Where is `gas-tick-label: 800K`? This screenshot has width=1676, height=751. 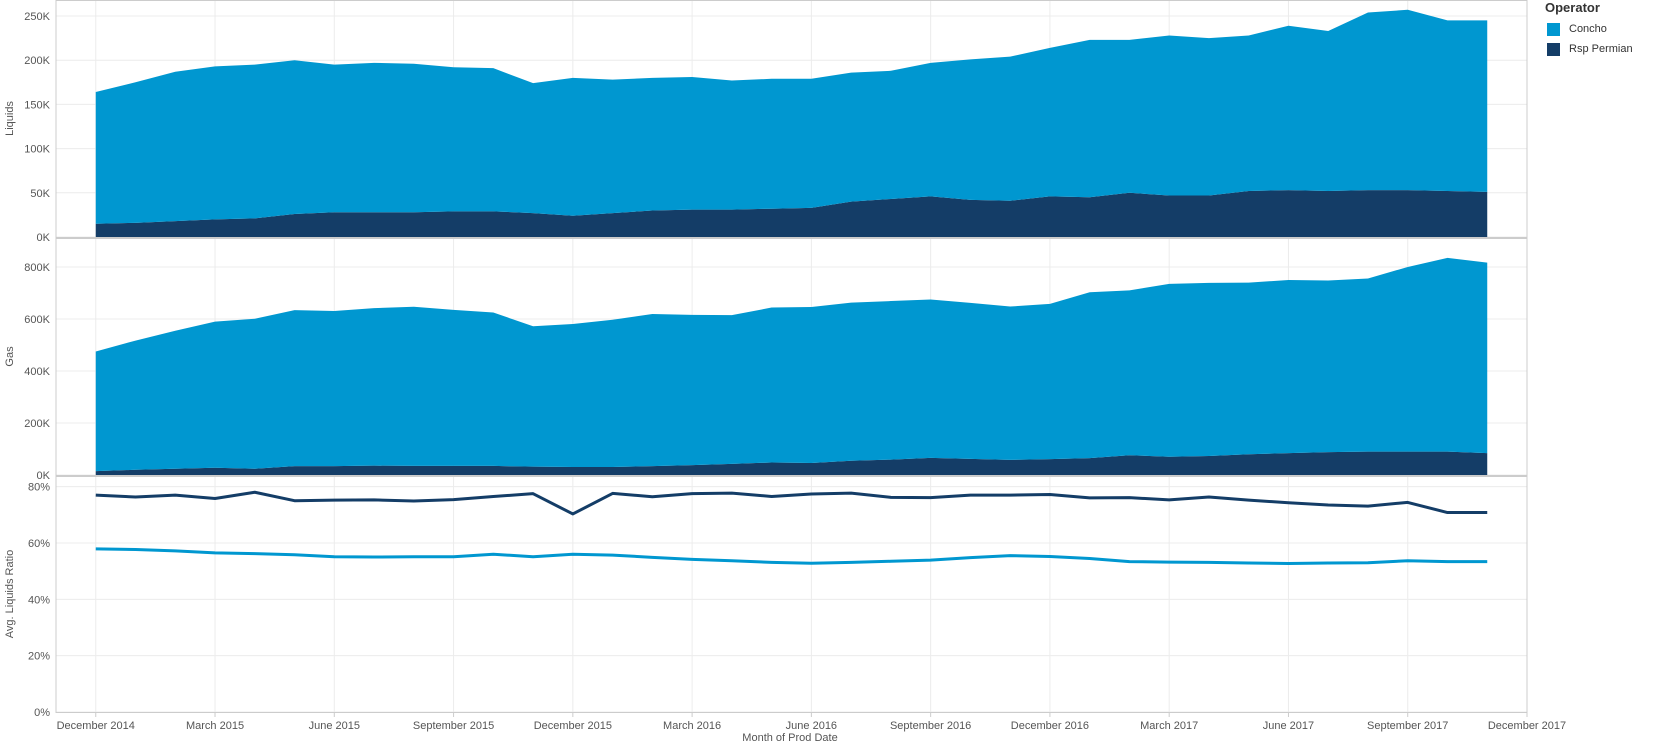 gas-tick-label: 800K is located at coordinates (37, 268).